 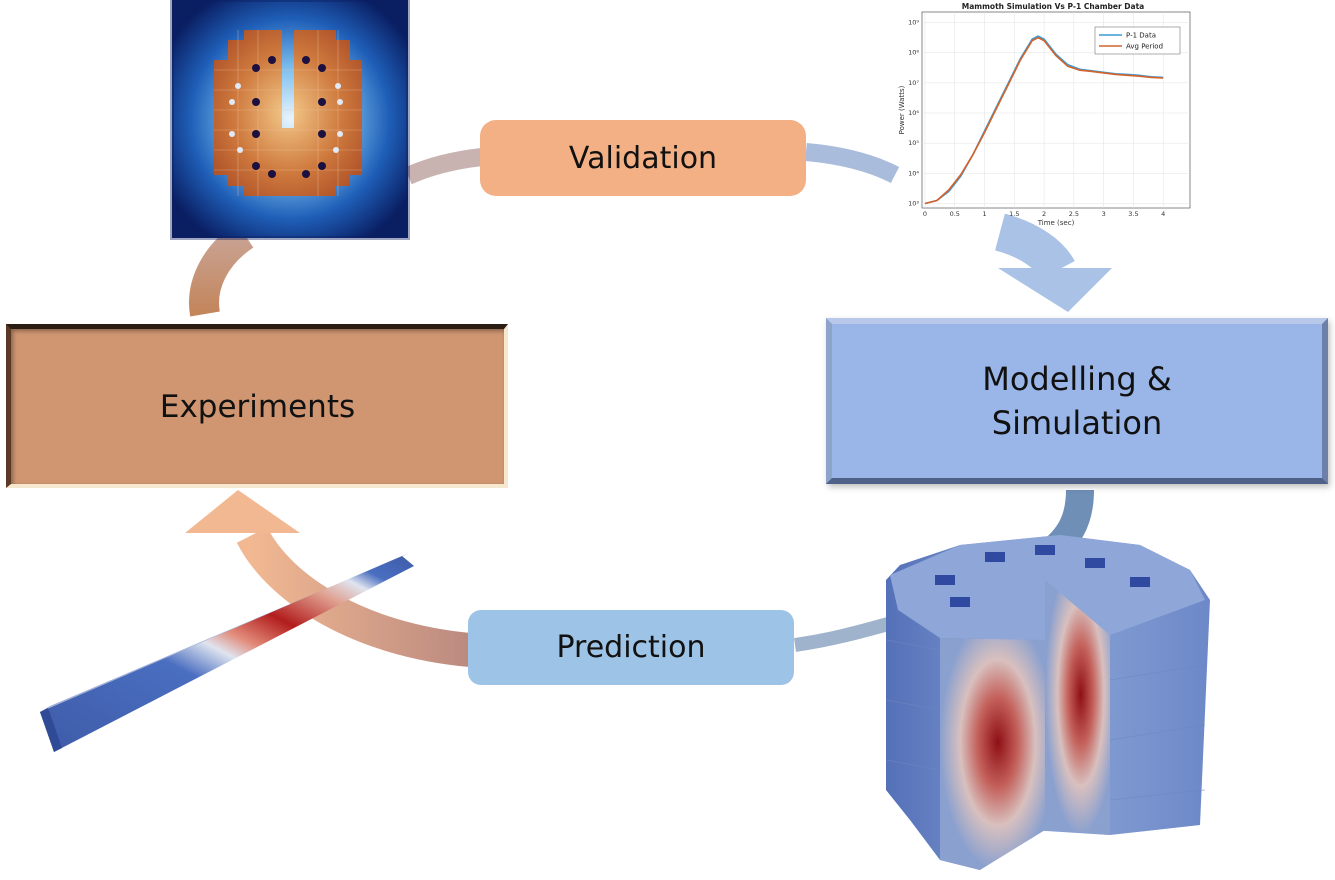 What do you see at coordinates (984, 214) in the screenshot?
I see `chart-x-tick-label: 1` at bounding box center [984, 214].